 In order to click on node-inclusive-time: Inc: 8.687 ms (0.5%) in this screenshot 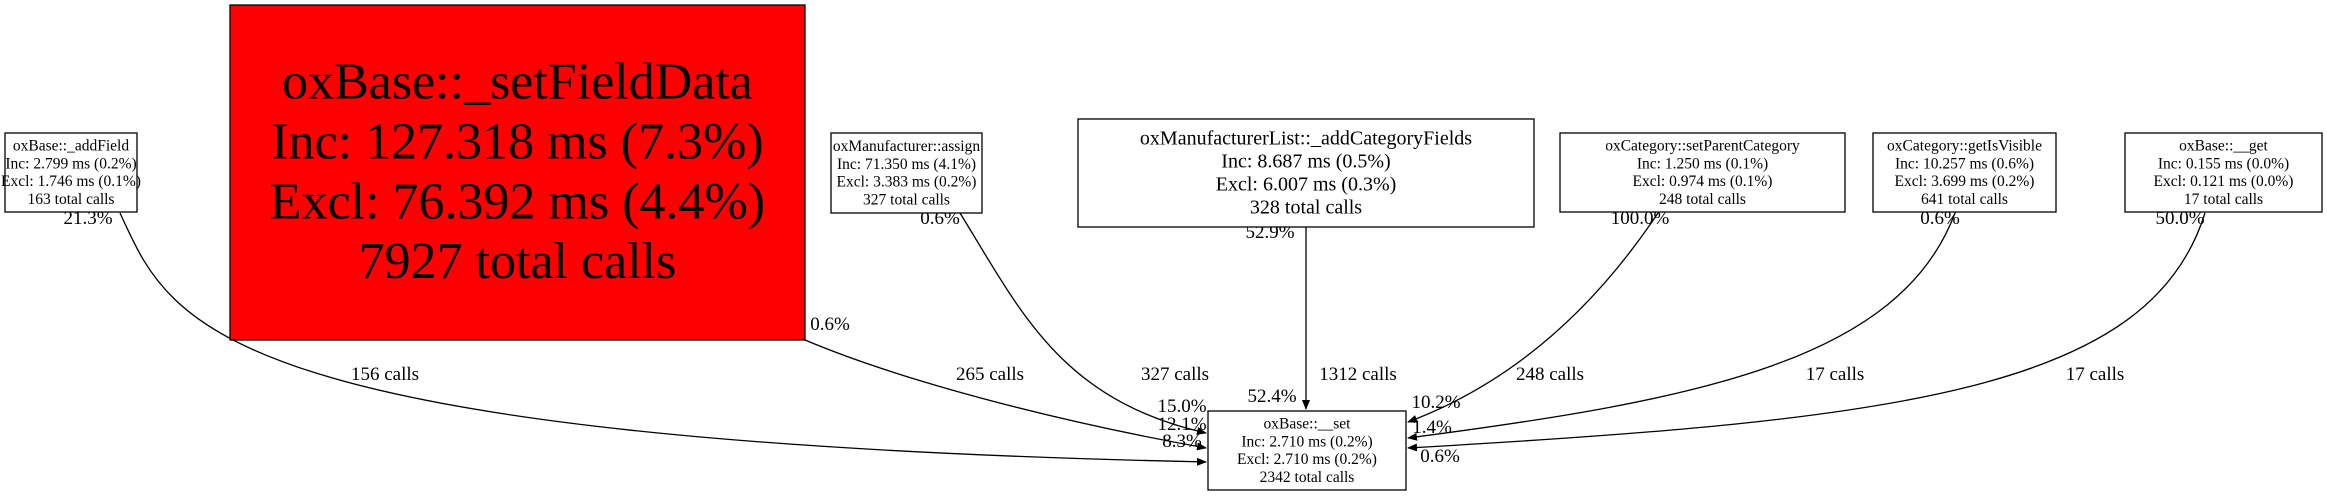, I will do `click(1305, 162)`.